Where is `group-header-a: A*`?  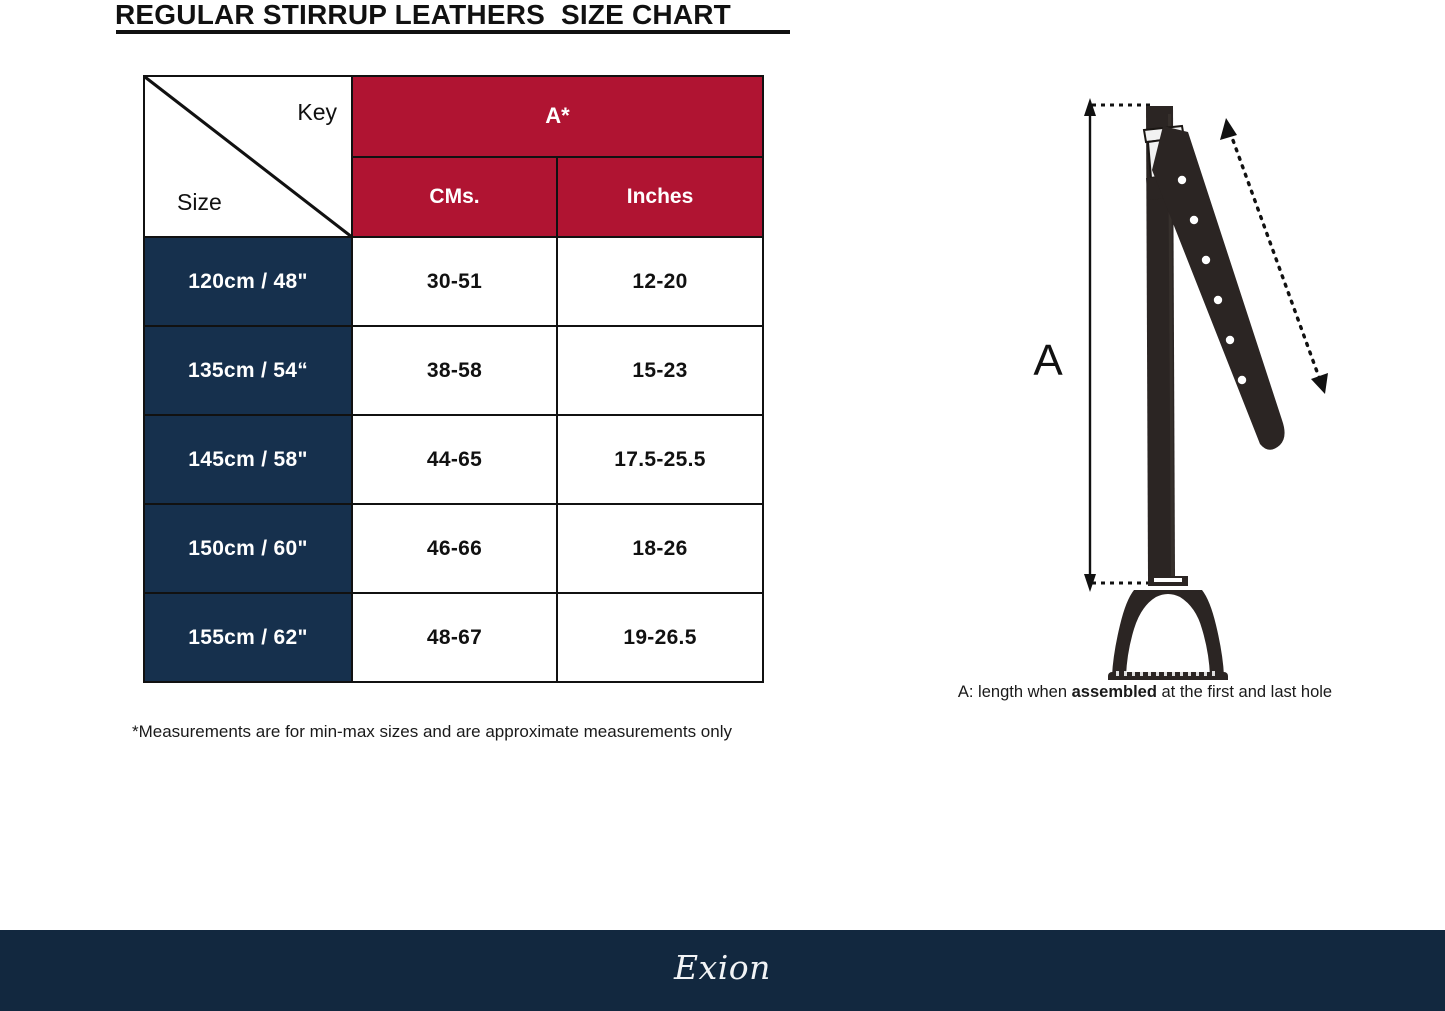
group-header-a: A* is located at coordinates (557, 116).